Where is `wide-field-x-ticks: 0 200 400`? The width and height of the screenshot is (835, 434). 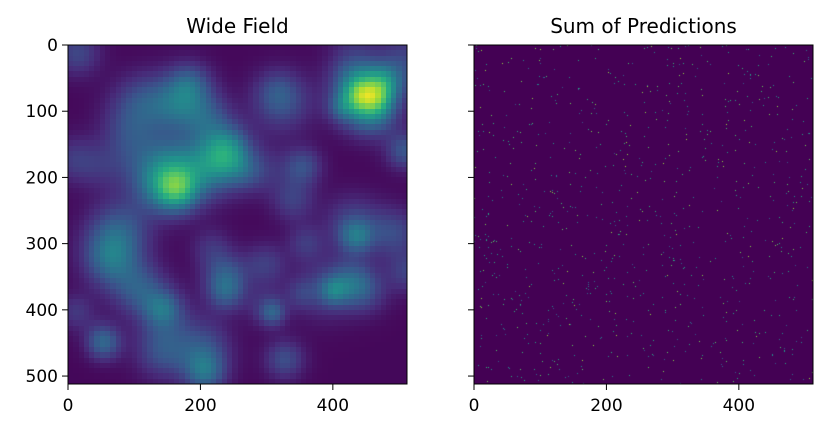
wide-field-x-ticks: 0 200 400 is located at coordinates (206, 400).